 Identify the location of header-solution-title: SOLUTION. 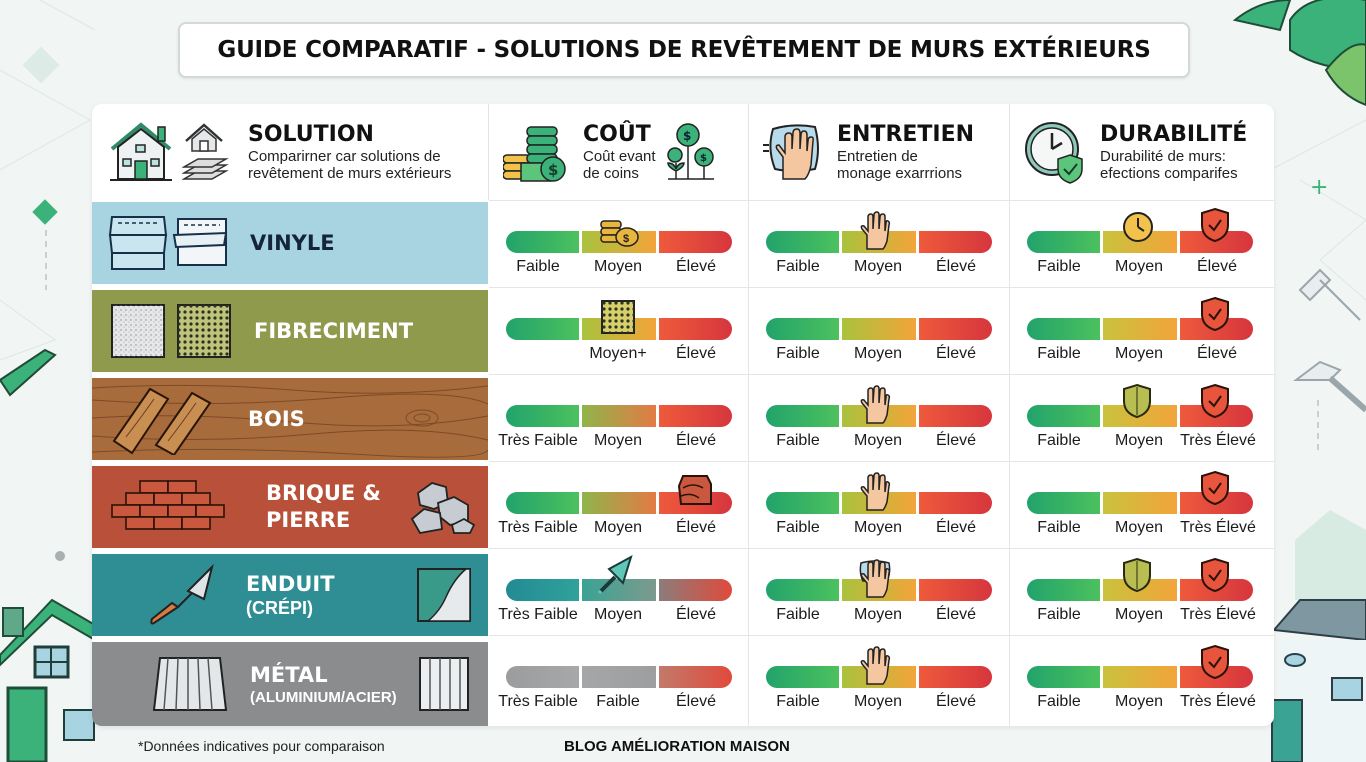
(311, 134).